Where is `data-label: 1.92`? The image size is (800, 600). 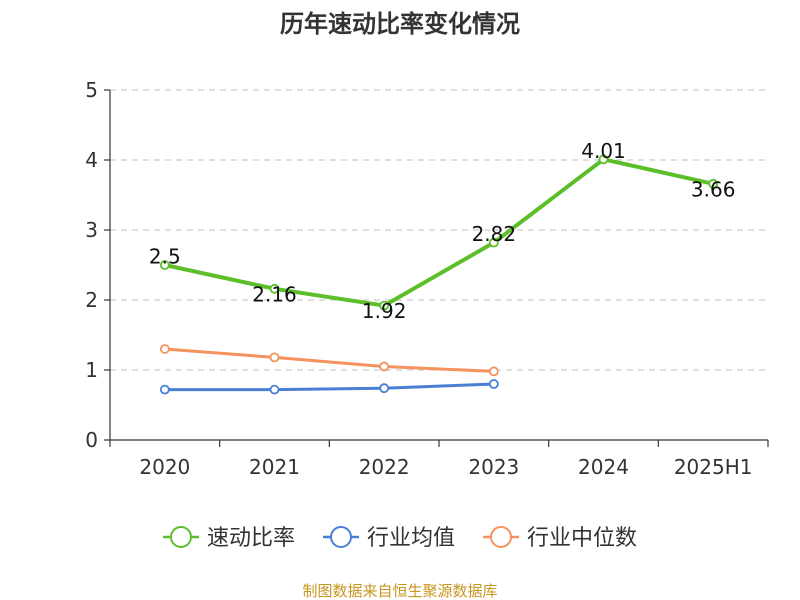 data-label: 1.92 is located at coordinates (384, 311).